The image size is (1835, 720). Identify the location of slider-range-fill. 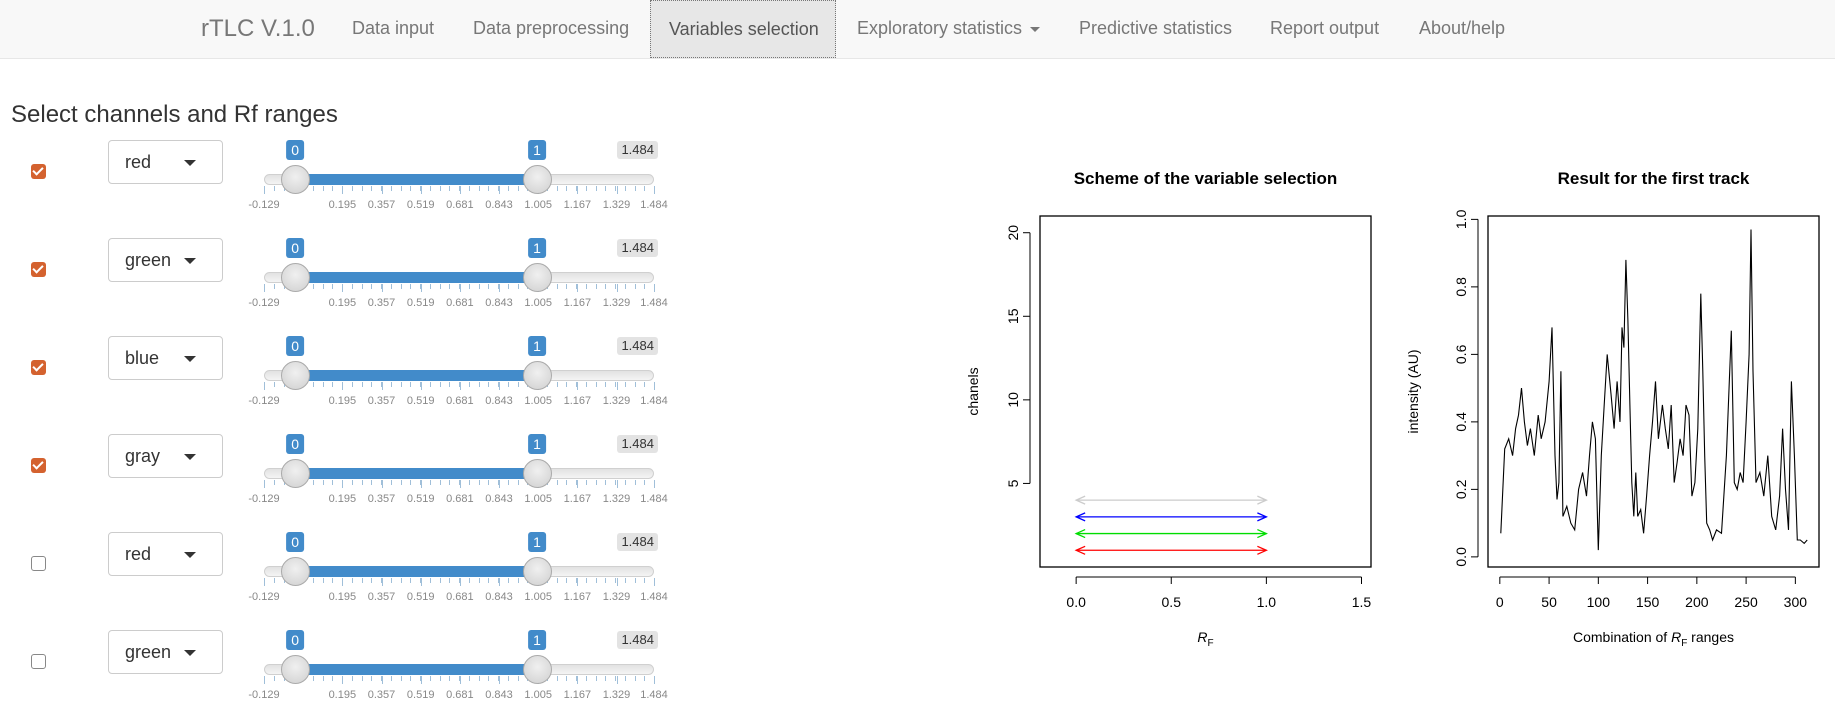
(416, 179).